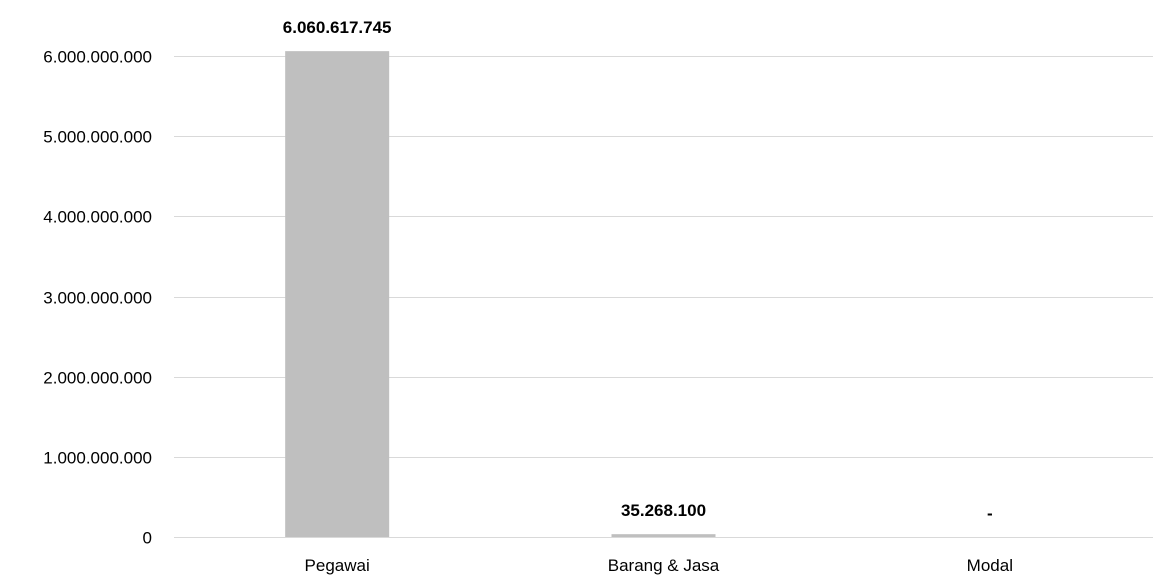 This screenshot has height=577, width=1162. I want to click on category-label: Modal, so click(990, 565).